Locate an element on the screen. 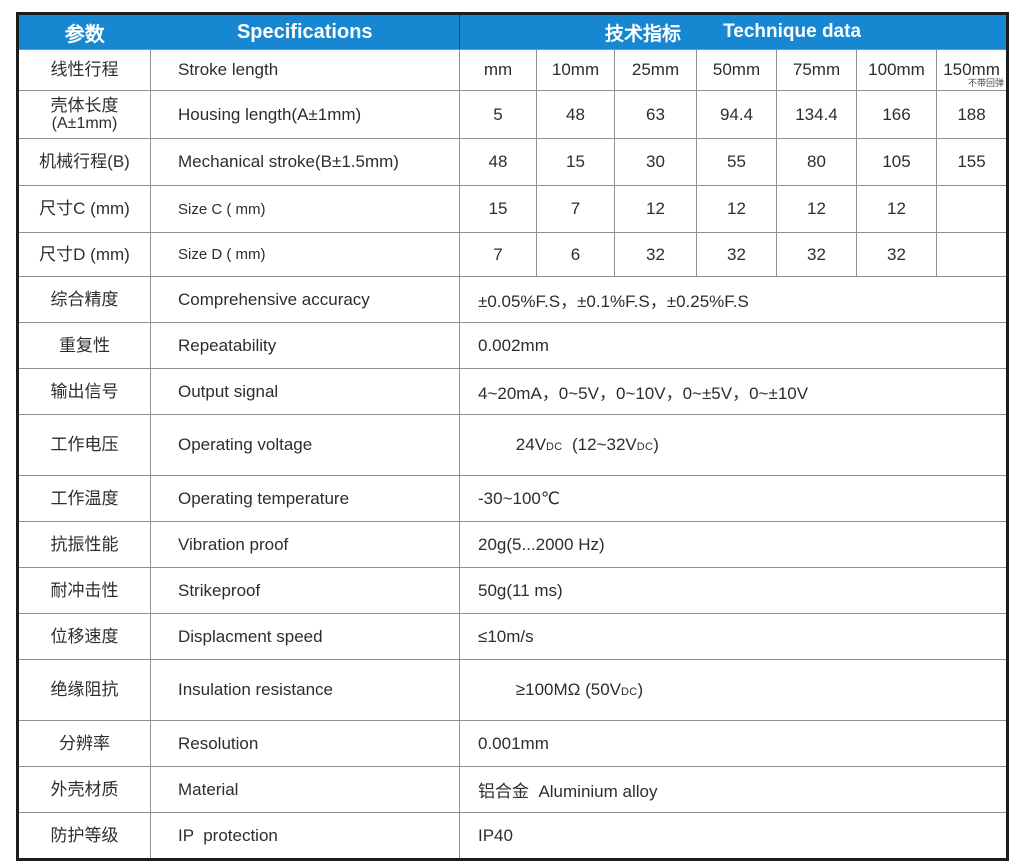 Image resolution: width=1025 pixels, height=861 pixels. table-row-size-c: 尺寸C (mm) Size C ( mm) 15 7 12 12 12 12 is located at coordinates (513, 209).